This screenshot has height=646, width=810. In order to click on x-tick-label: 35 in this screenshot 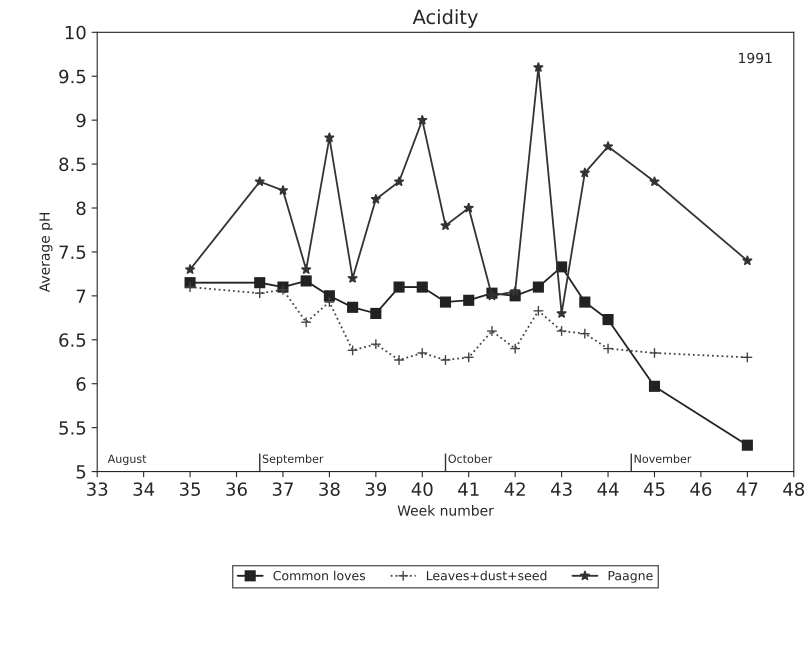, I will do `click(190, 489)`.